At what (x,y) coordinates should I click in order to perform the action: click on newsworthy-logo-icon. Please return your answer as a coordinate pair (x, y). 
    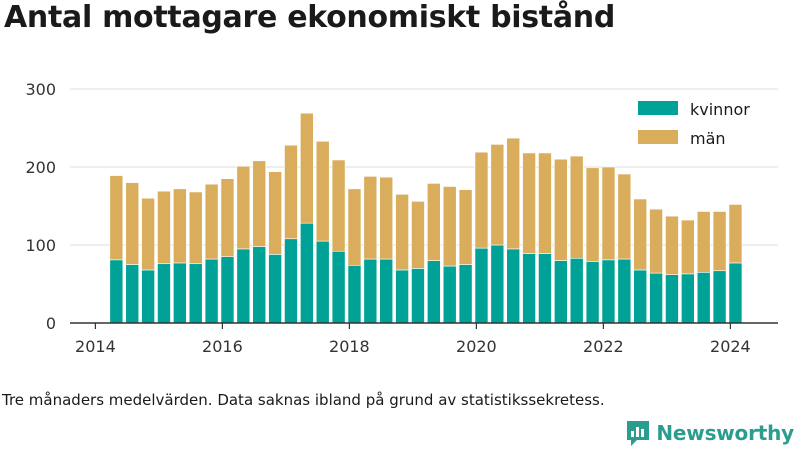
    Looking at the image, I should click on (638, 433).